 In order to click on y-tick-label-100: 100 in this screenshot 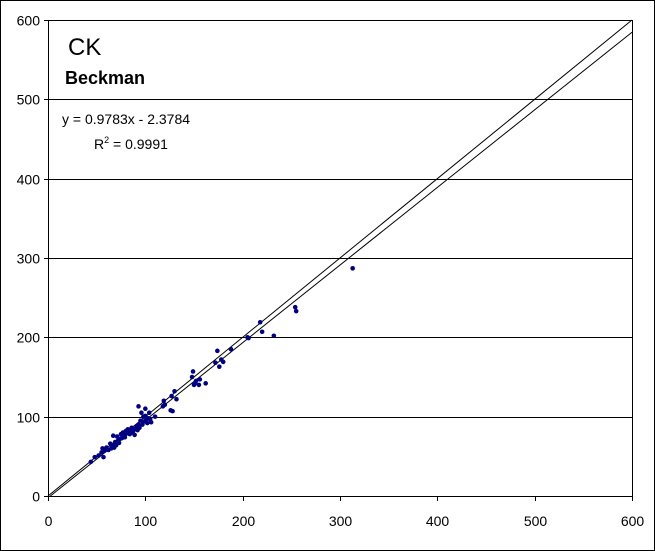, I will do `click(29, 418)`.